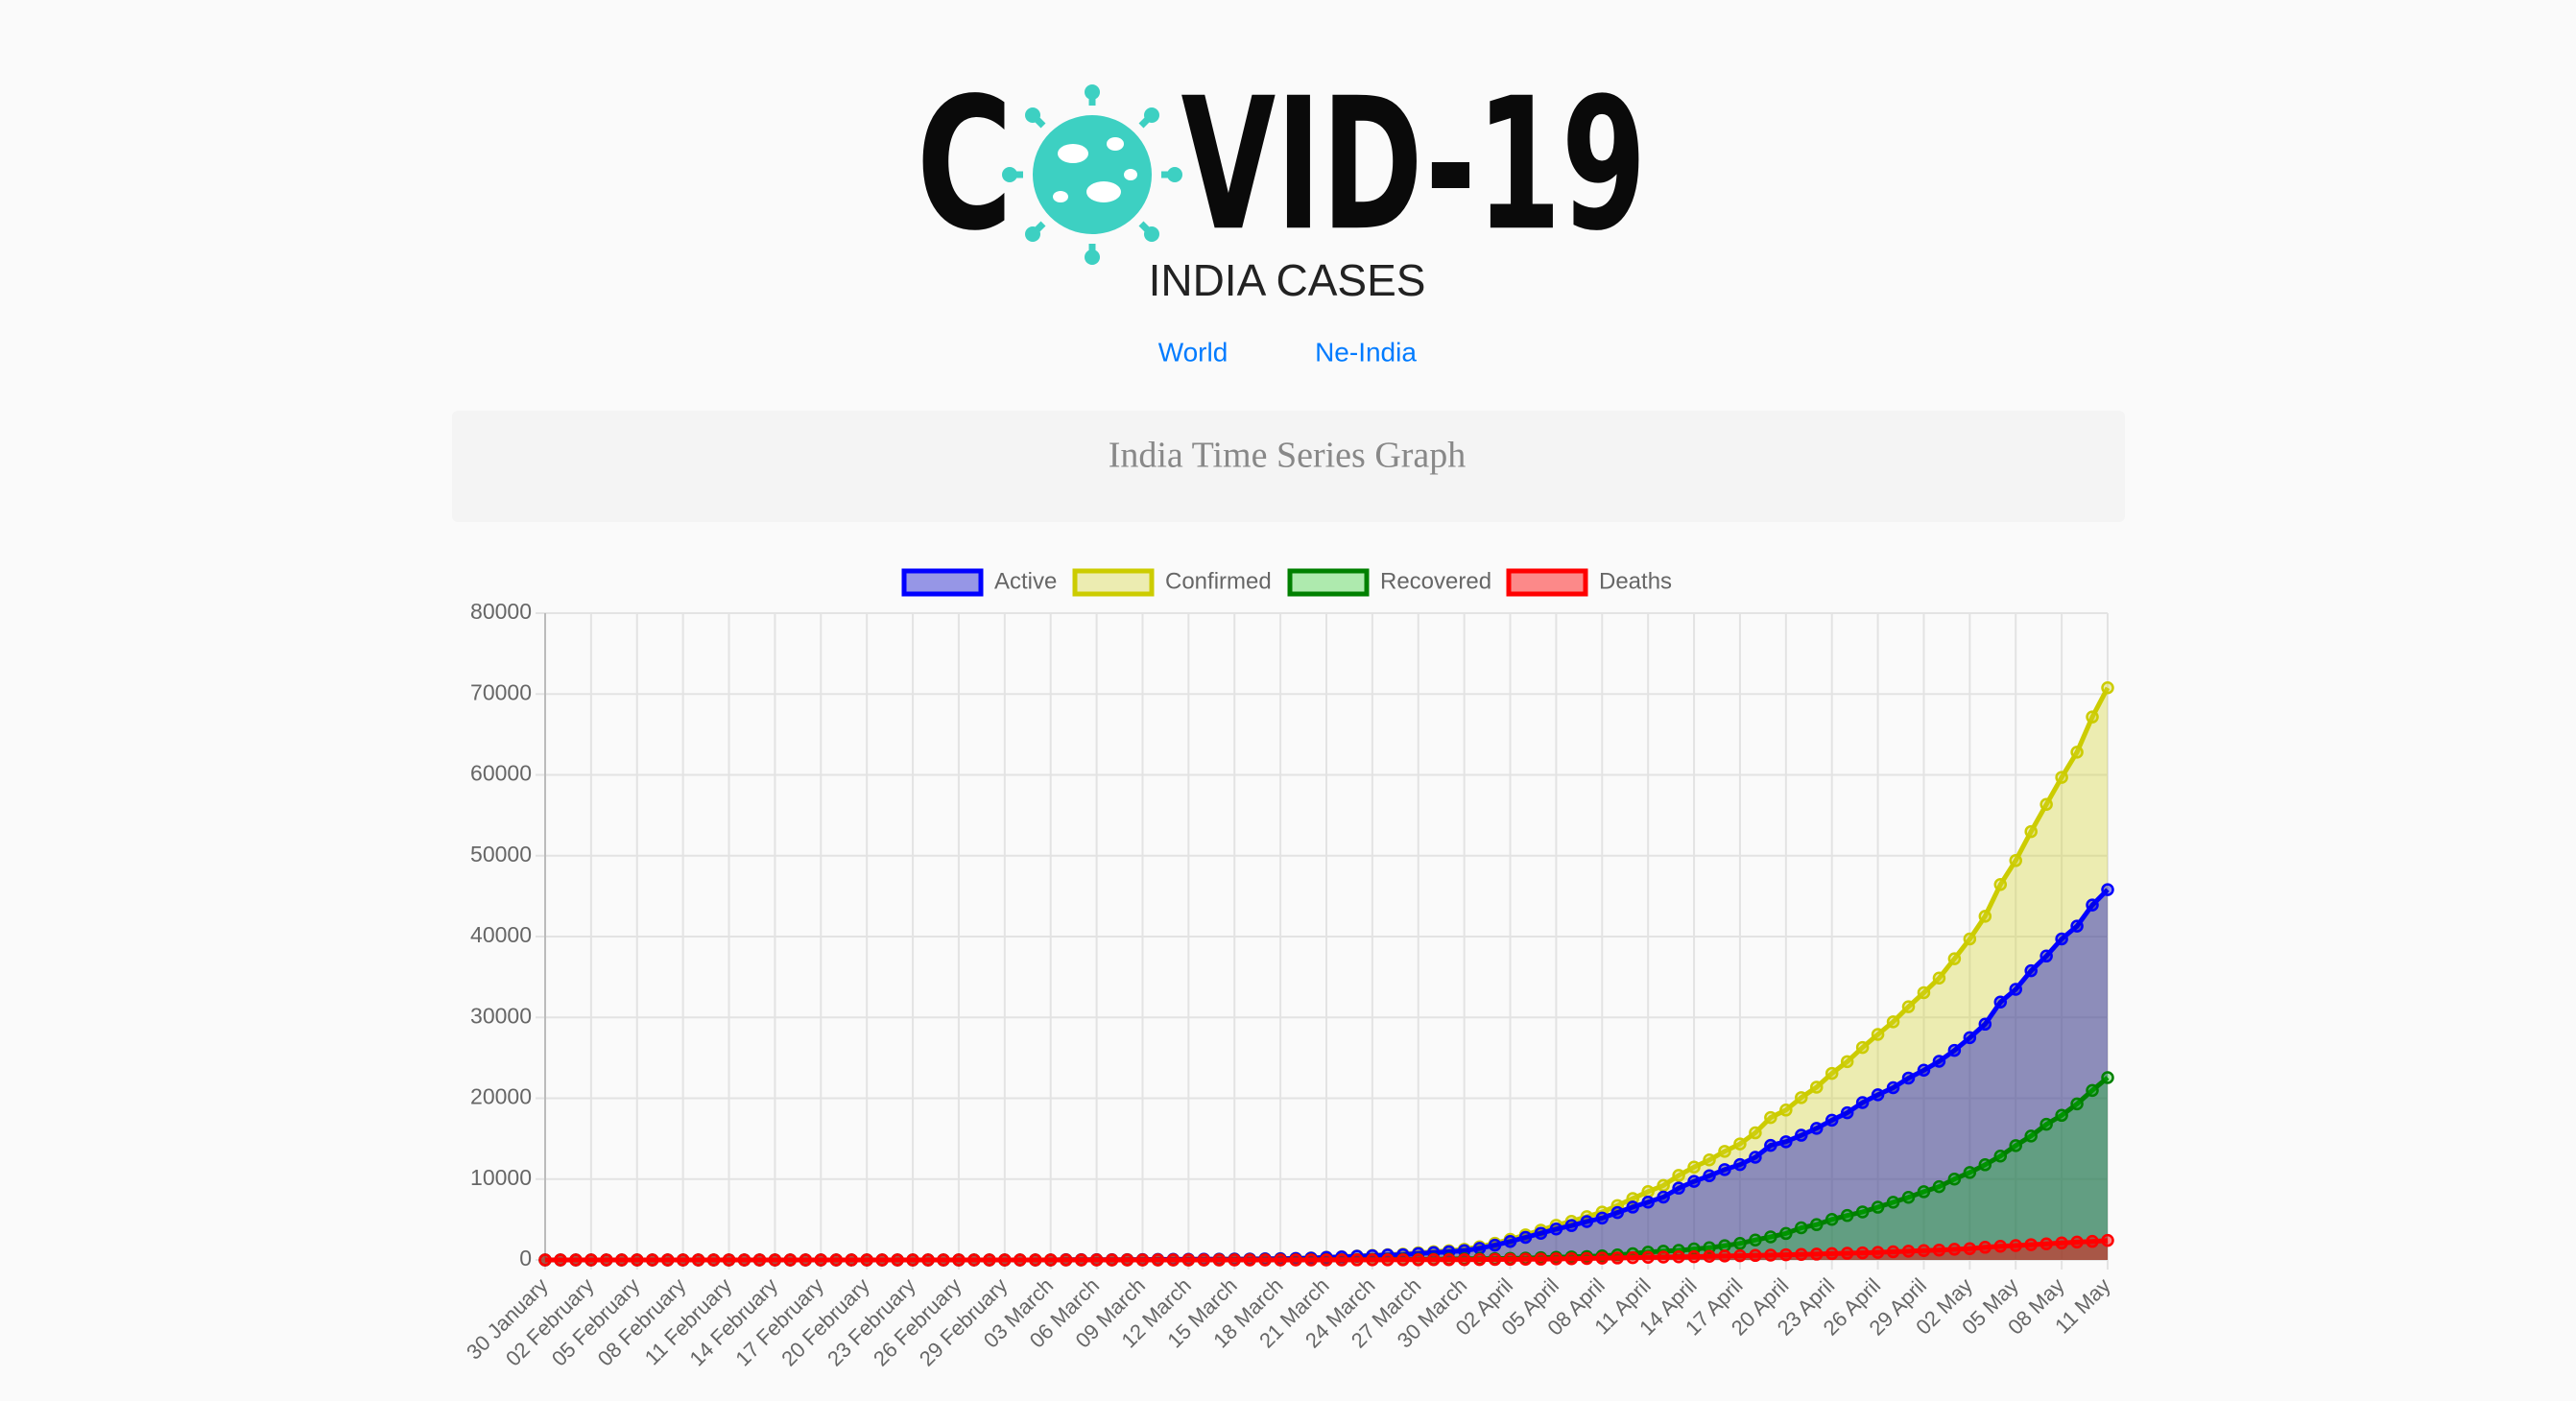  Describe the element at coordinates (1435, 581) in the screenshot. I see `legend-label: Recovered` at that location.